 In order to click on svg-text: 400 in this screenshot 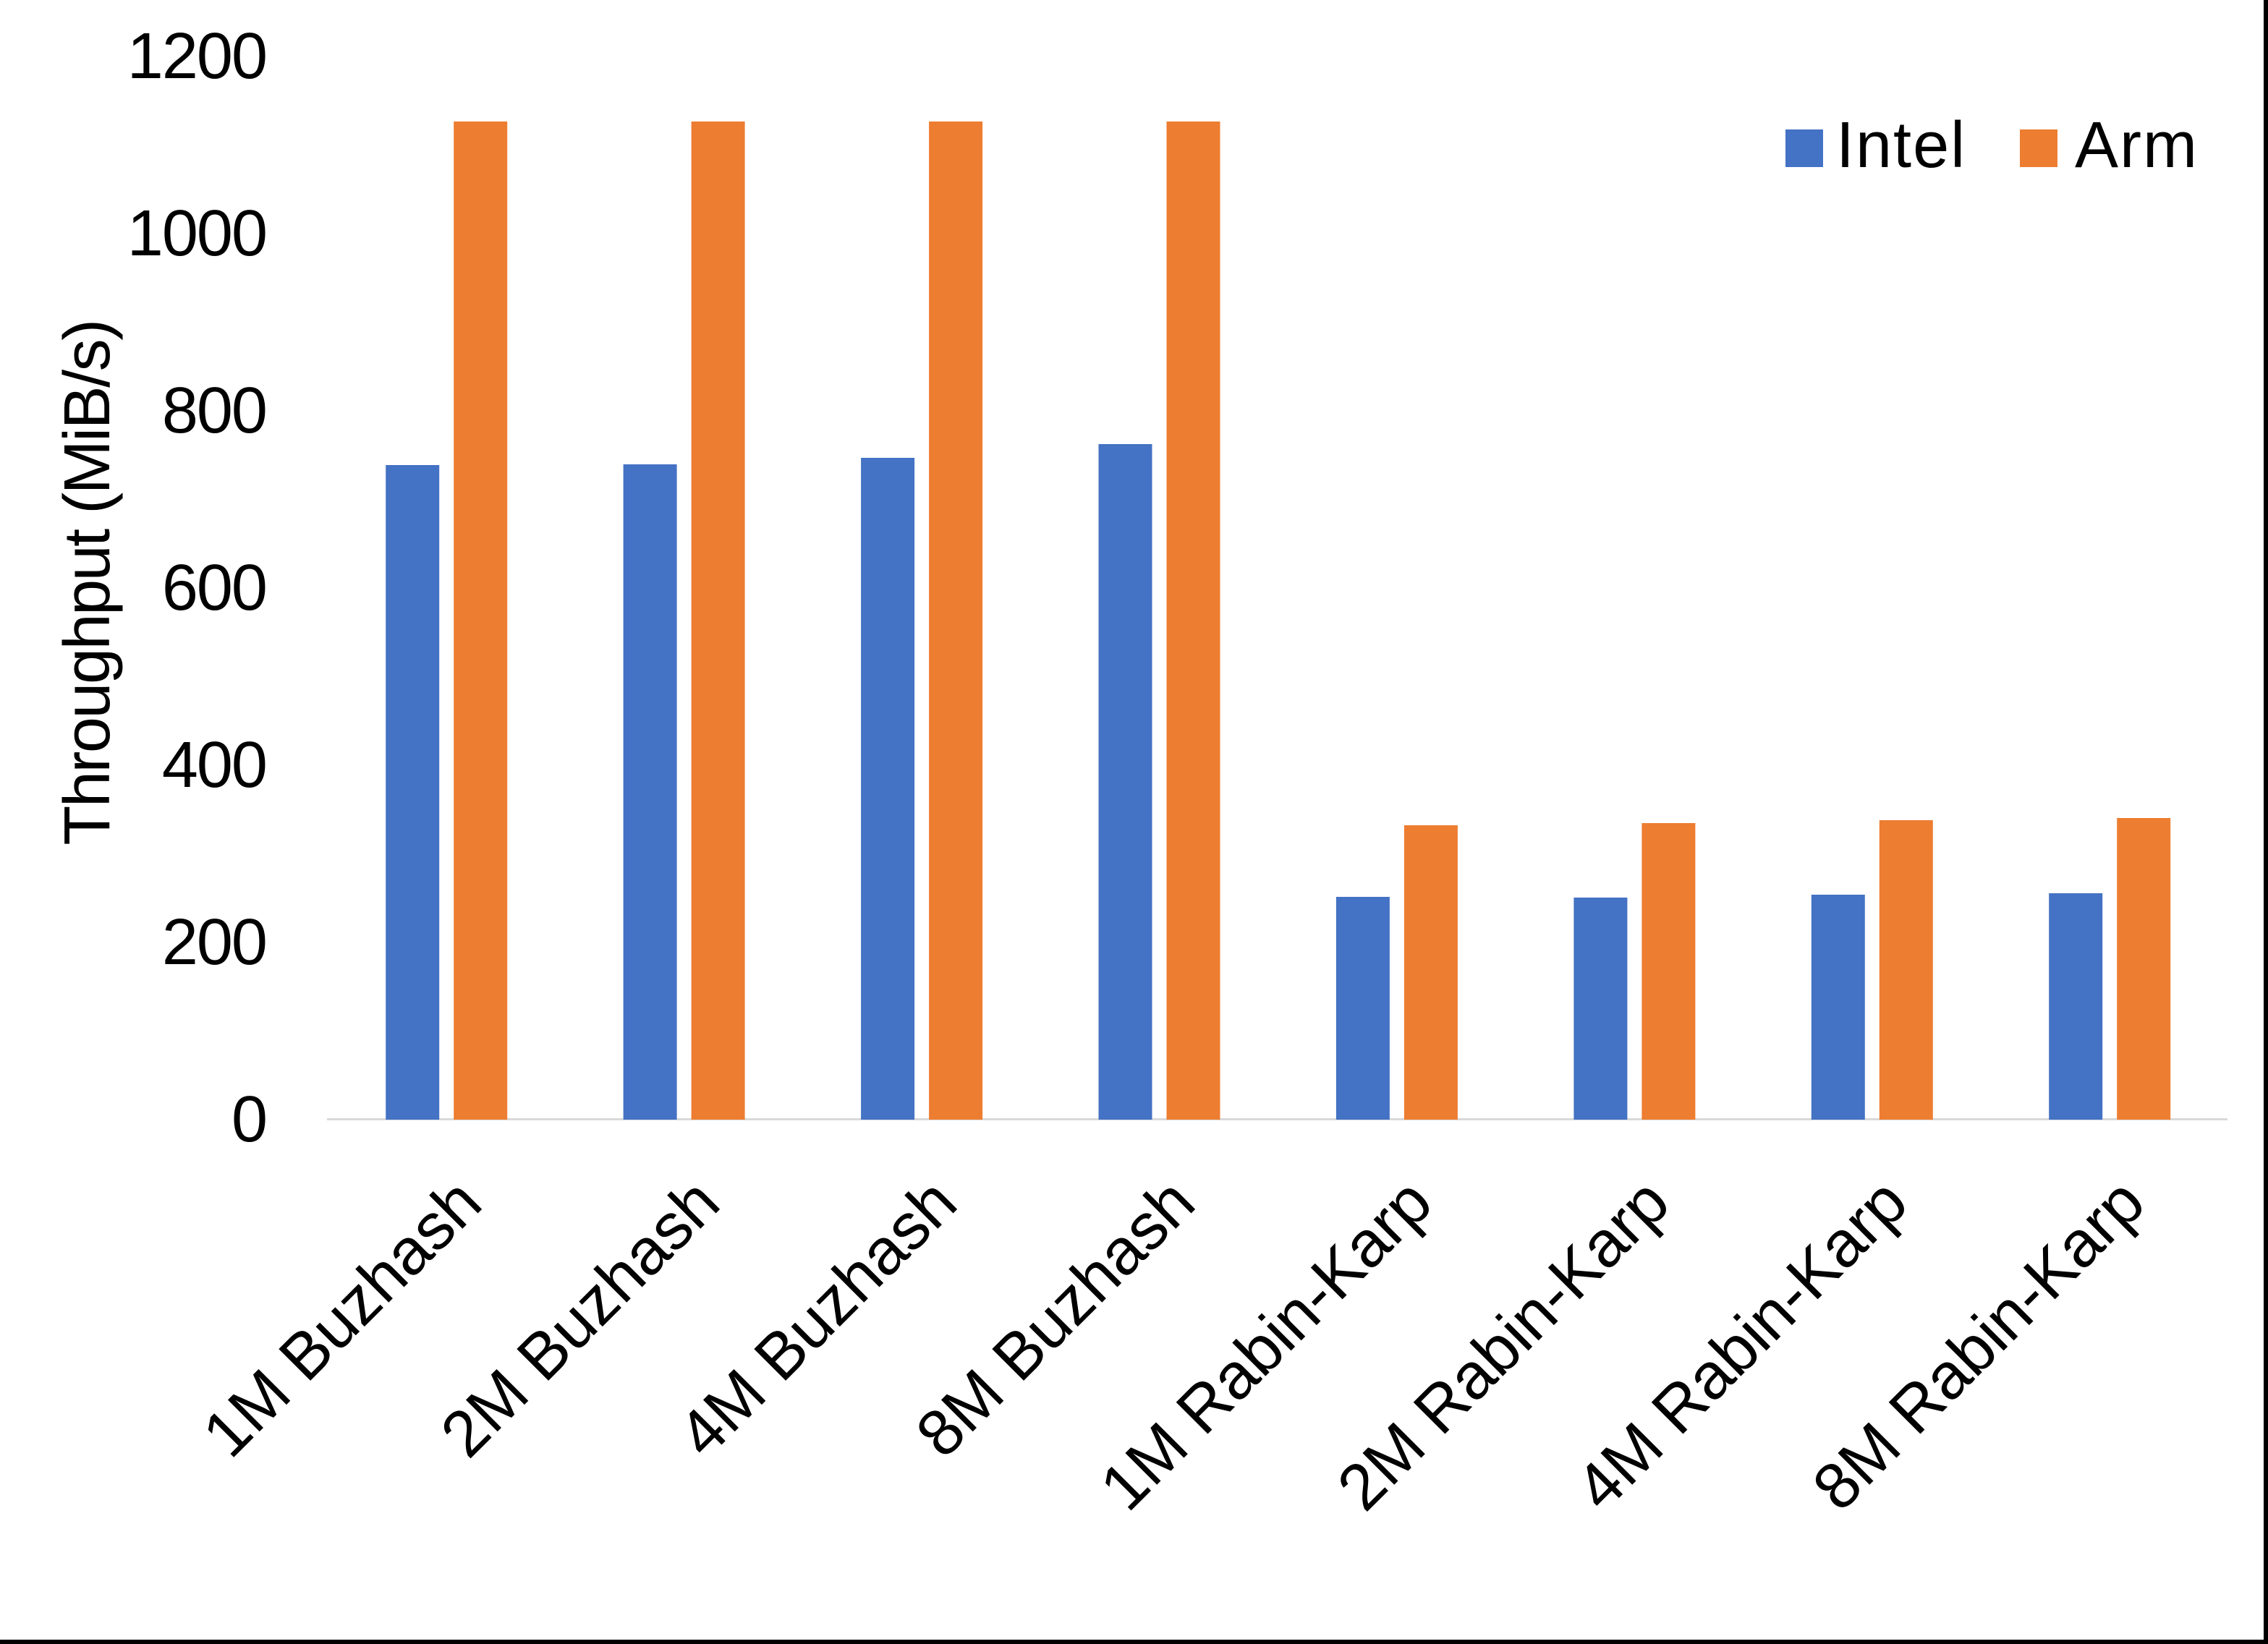, I will do `click(214, 765)`.